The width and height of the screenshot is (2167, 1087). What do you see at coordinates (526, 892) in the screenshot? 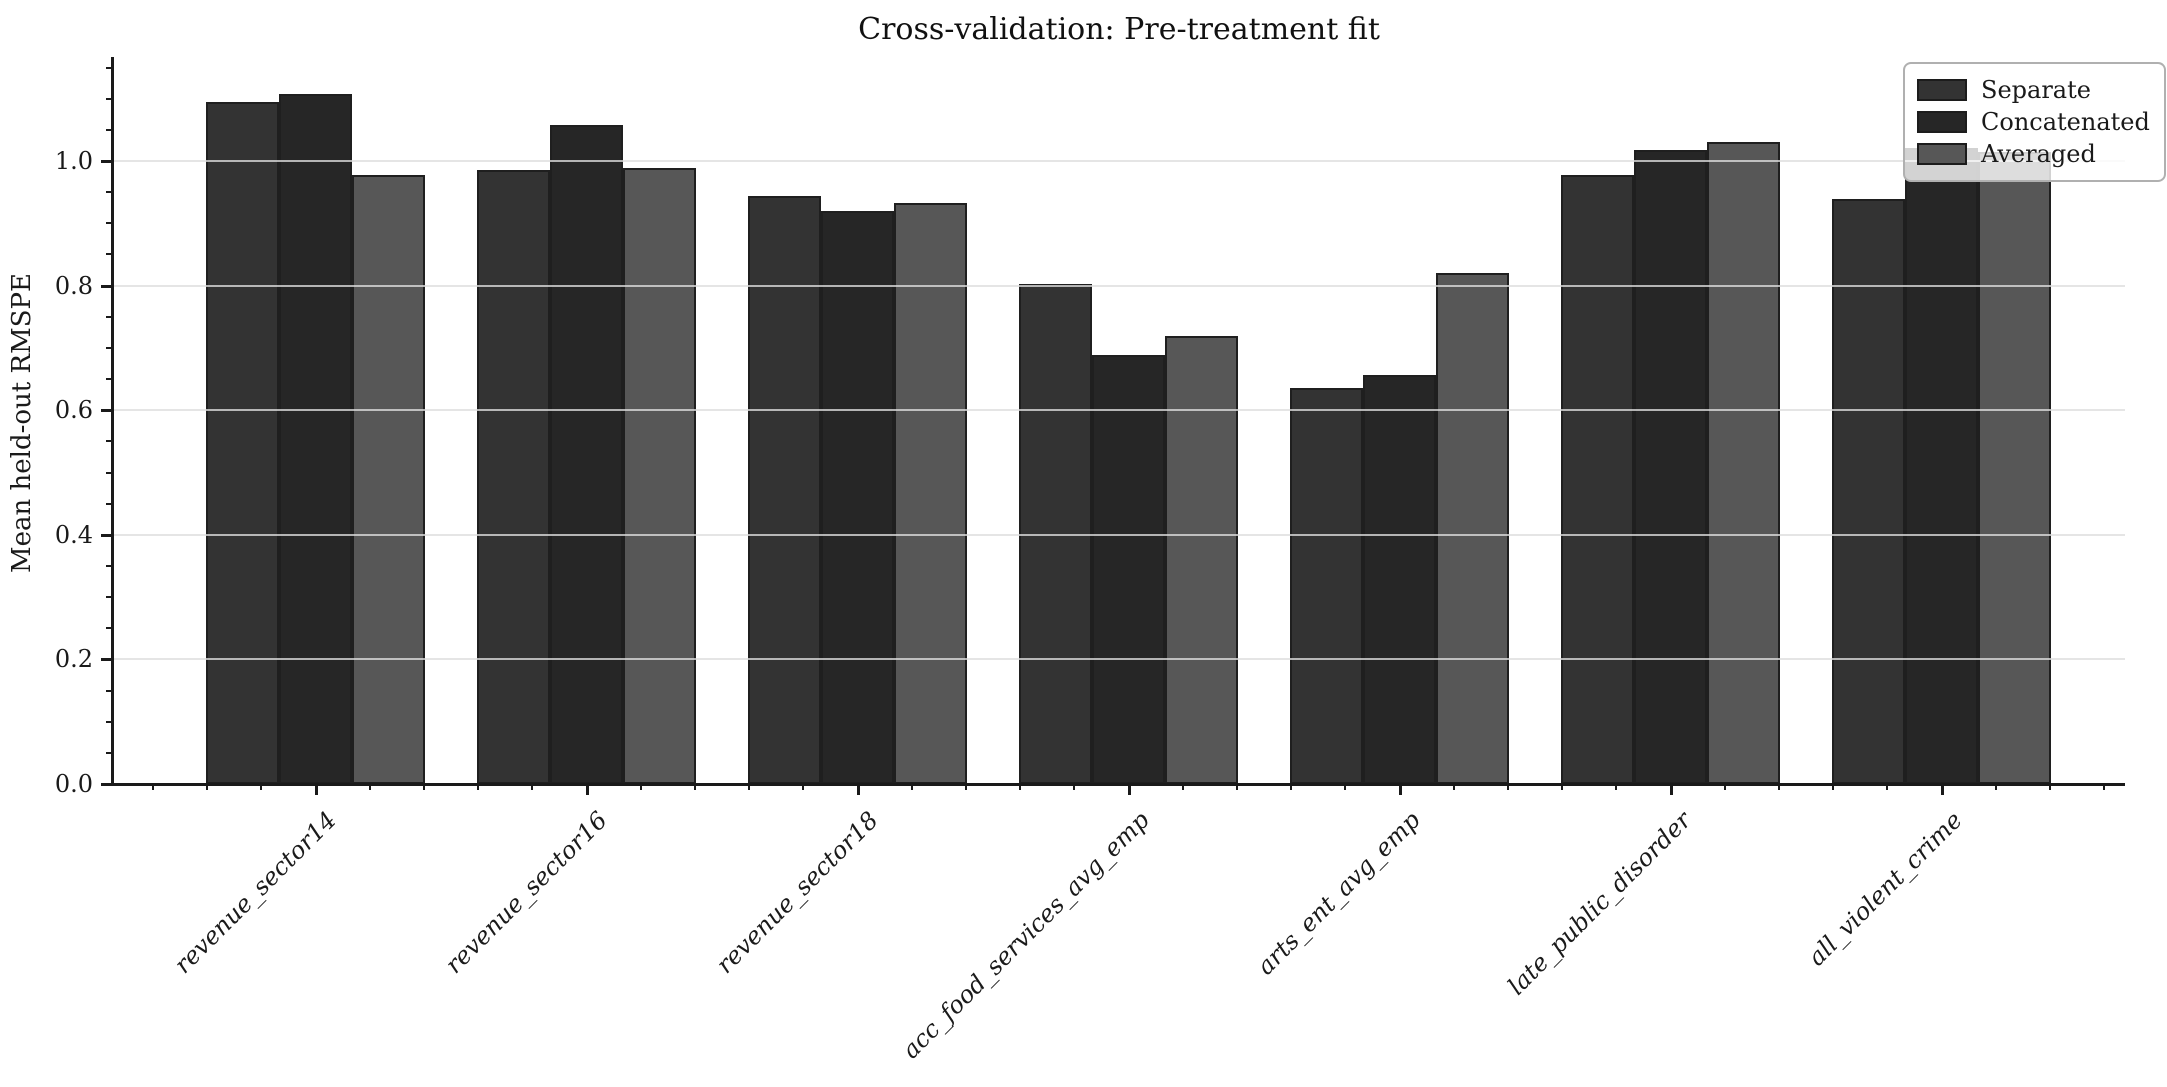
I see `x-tick-label: revenue_sector16` at bounding box center [526, 892].